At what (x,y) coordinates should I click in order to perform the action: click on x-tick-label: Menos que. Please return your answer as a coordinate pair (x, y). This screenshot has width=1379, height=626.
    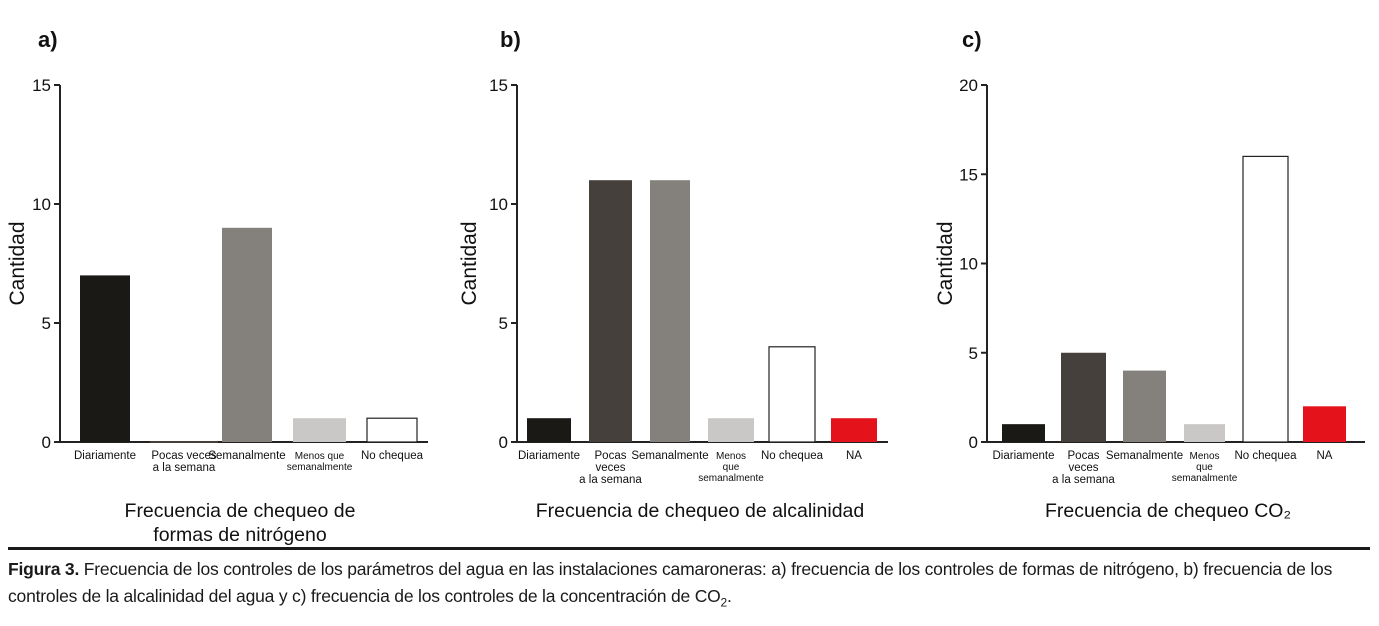
    Looking at the image, I should click on (320, 456).